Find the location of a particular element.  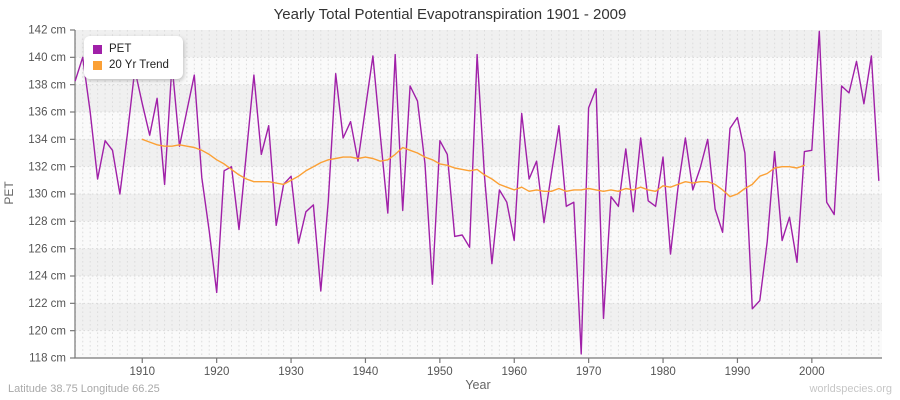

y-tick-label: 142 cm is located at coordinates (47, 31).